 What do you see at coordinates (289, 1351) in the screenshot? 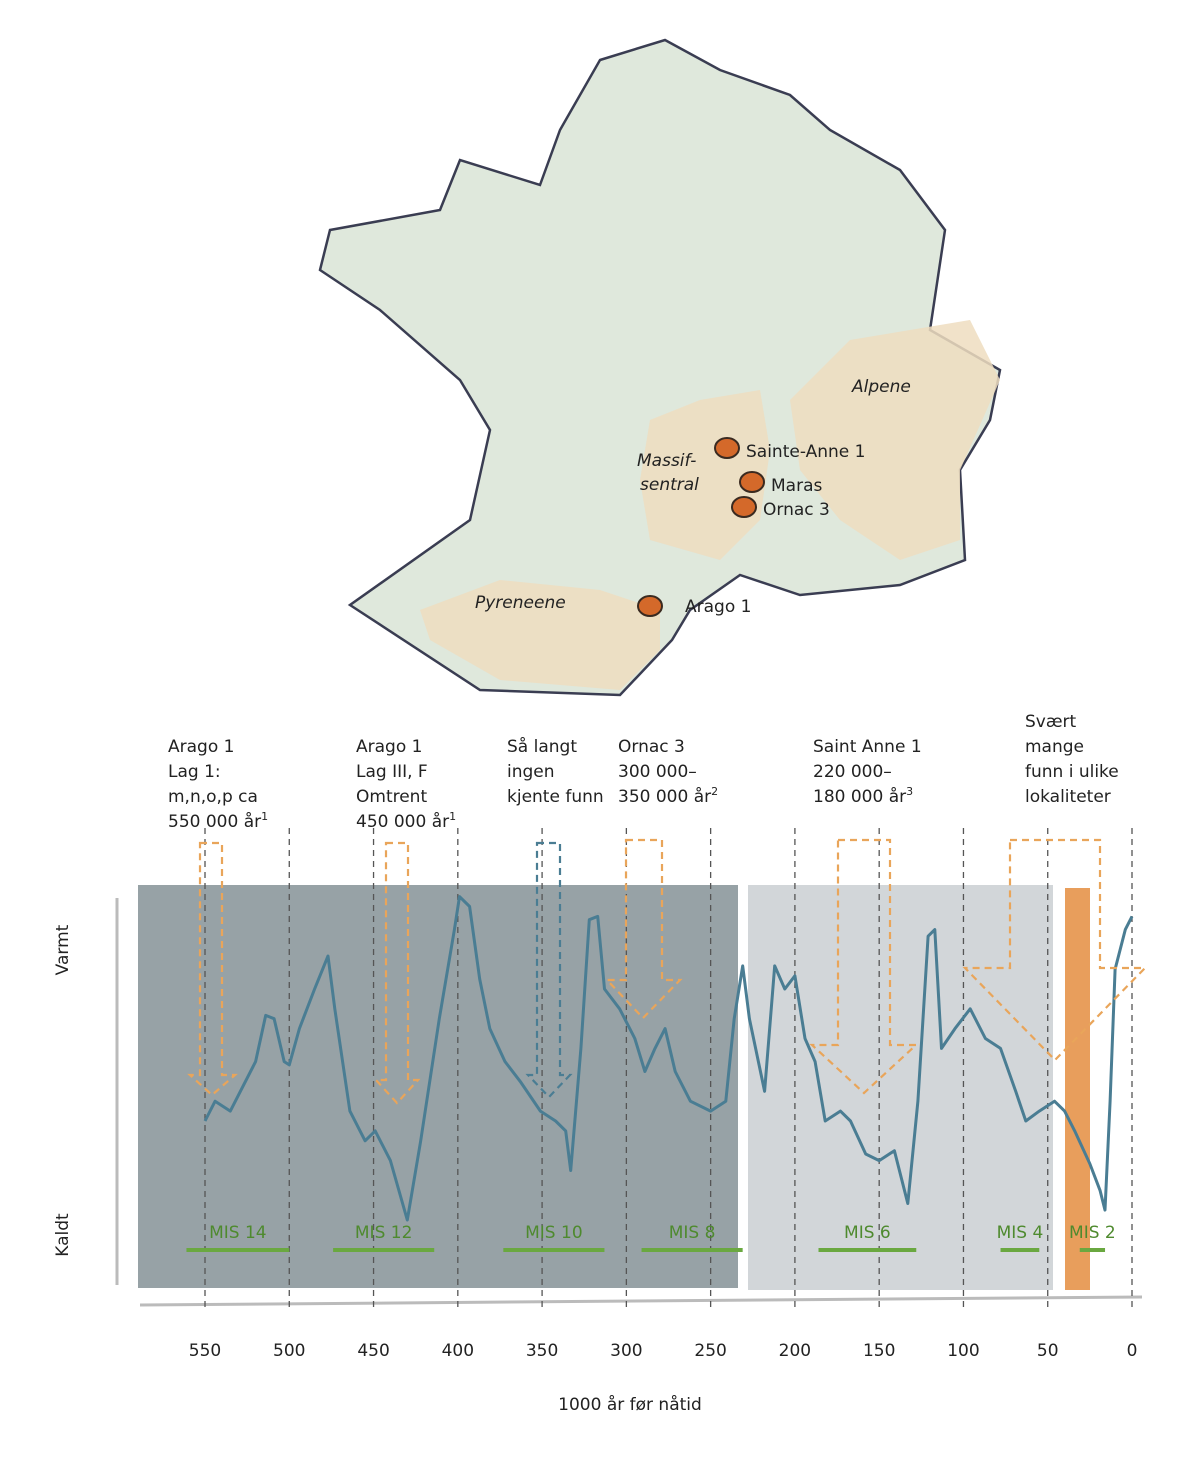
I see `x-tick-label: 500` at bounding box center [289, 1351].